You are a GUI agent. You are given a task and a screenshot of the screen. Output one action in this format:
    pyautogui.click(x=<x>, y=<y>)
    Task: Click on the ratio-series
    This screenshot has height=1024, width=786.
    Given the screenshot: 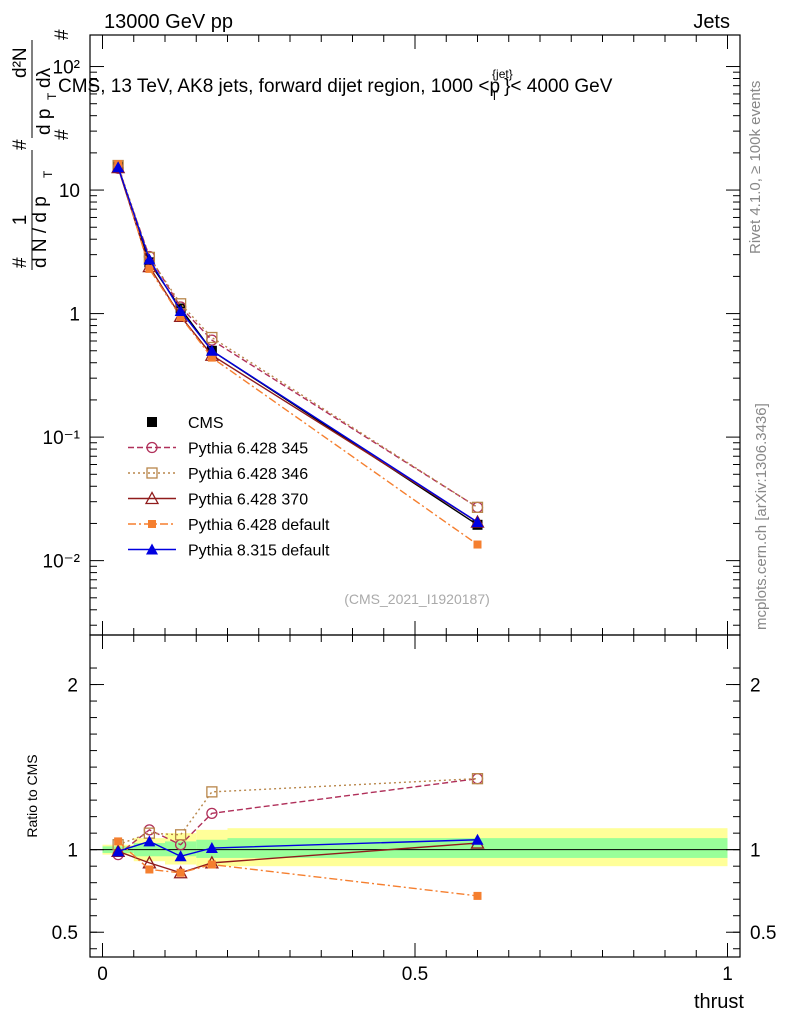 What is the action you would take?
    pyautogui.click(x=298, y=836)
    